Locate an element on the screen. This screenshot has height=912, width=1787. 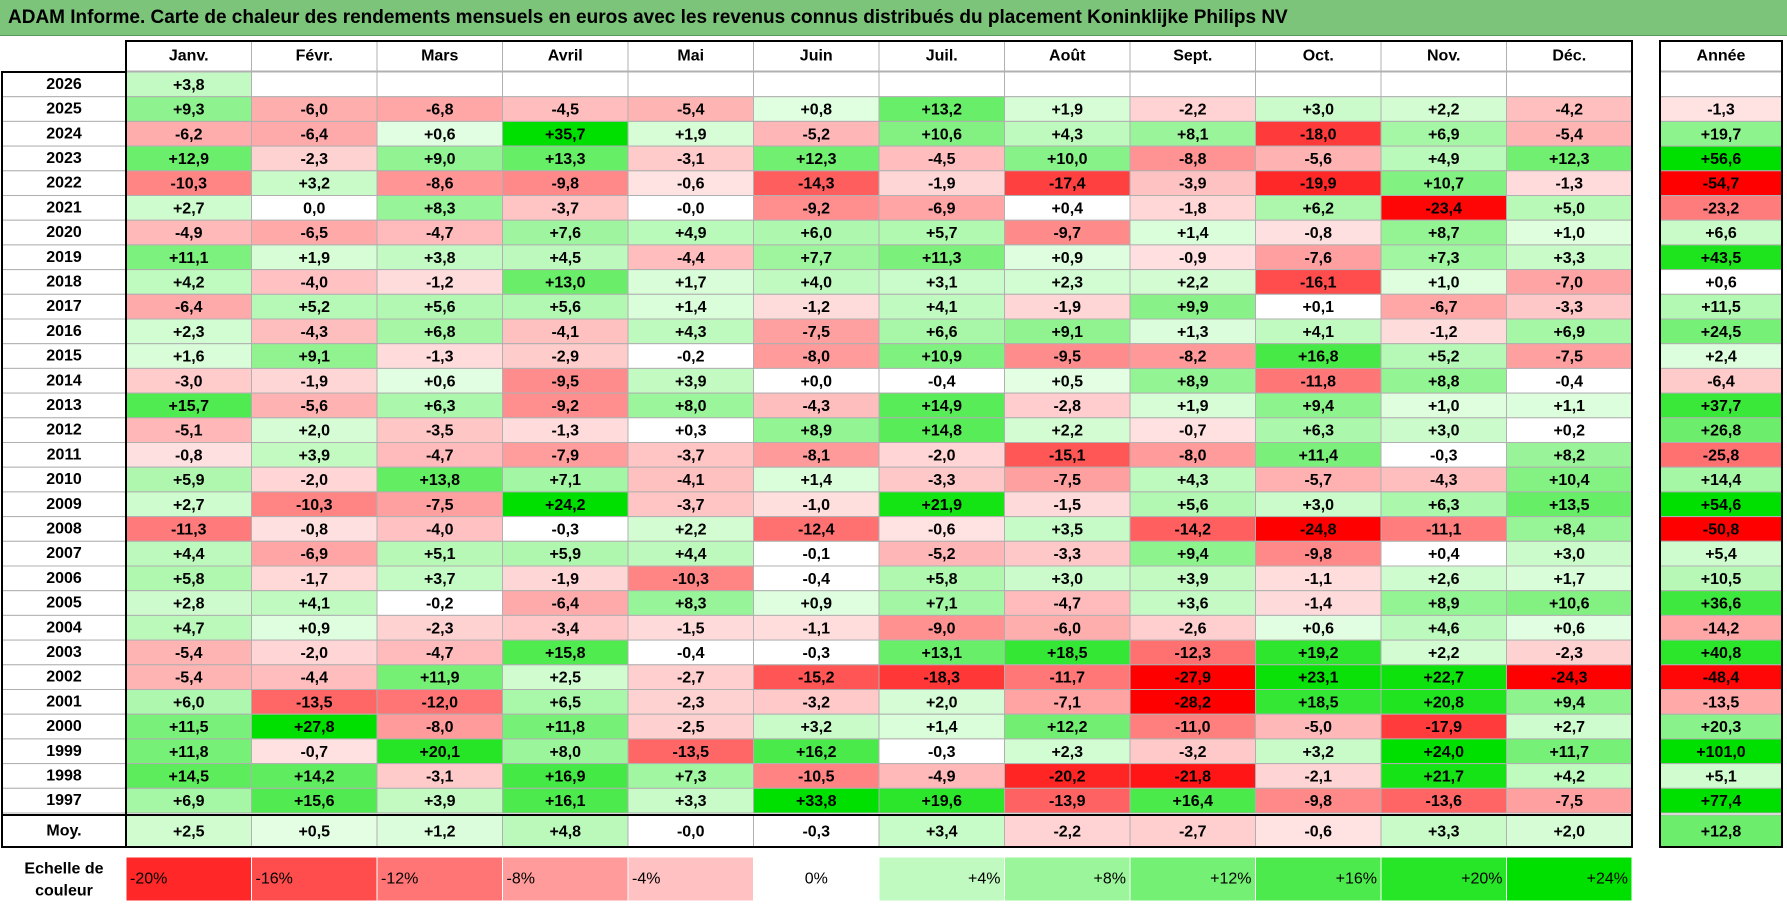
heatmap-cell-value: +13,1 is located at coordinates (942, 653).